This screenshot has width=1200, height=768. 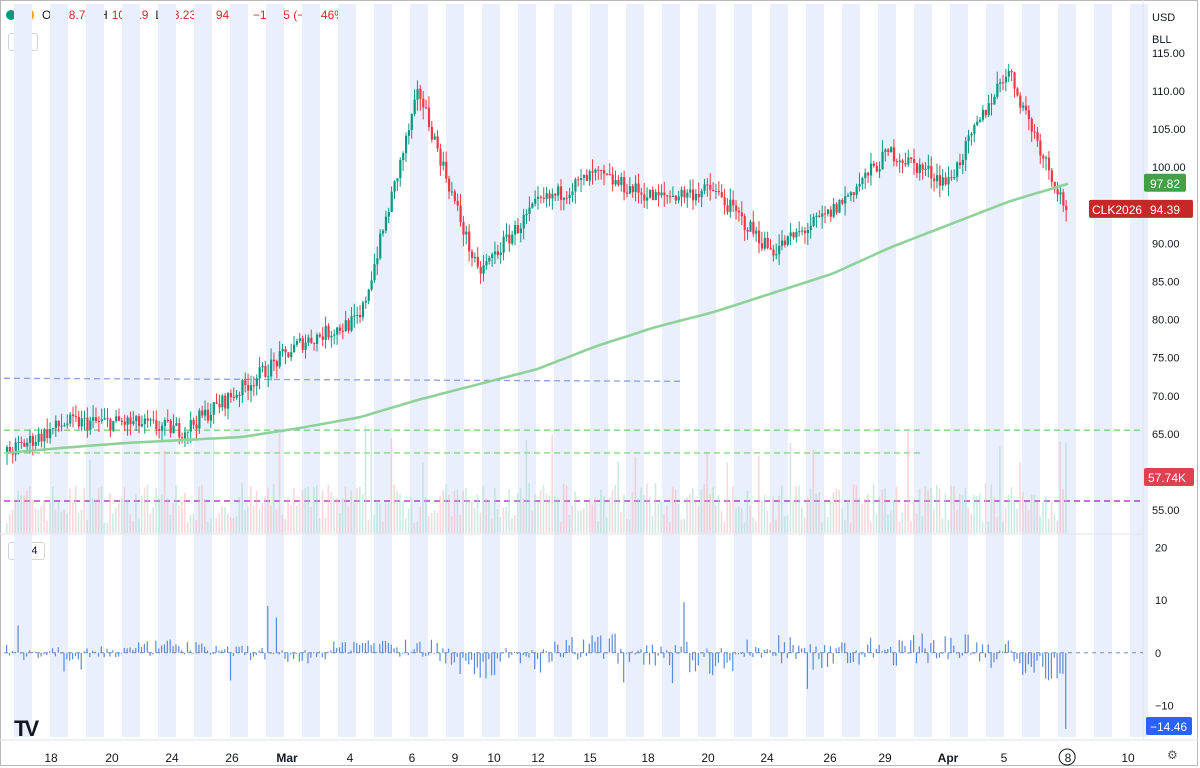 What do you see at coordinates (1161, 549) in the screenshot?
I see `osc-tick-label: 20` at bounding box center [1161, 549].